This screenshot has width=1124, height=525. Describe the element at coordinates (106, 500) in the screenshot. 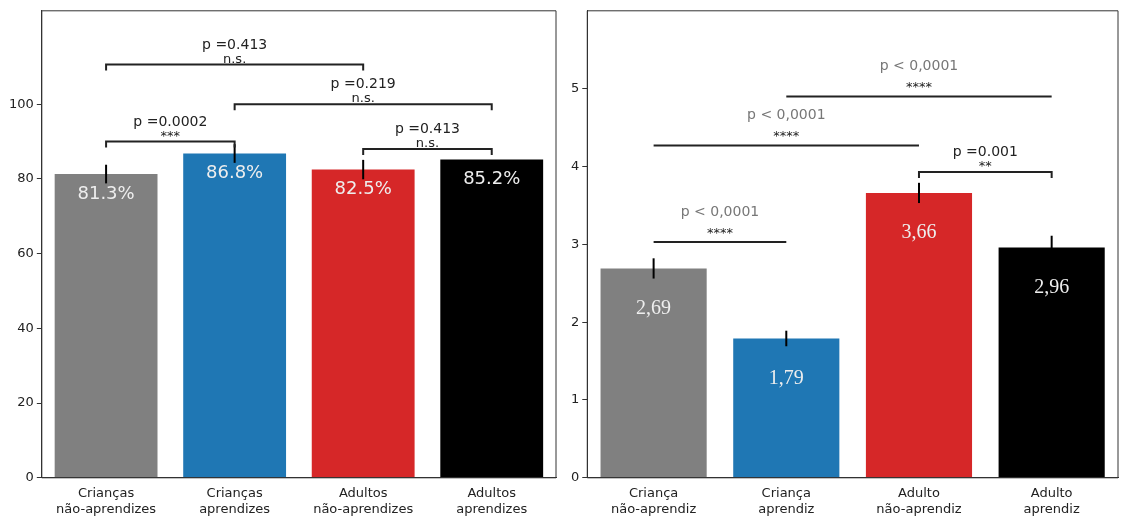

I see `x-tick-label: Crianças não-aprendizes` at that location.